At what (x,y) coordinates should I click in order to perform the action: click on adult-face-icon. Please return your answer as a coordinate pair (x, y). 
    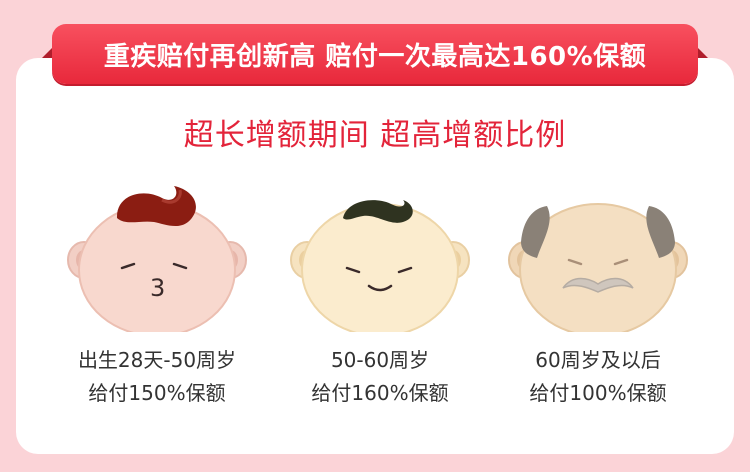
    Looking at the image, I should click on (380, 257).